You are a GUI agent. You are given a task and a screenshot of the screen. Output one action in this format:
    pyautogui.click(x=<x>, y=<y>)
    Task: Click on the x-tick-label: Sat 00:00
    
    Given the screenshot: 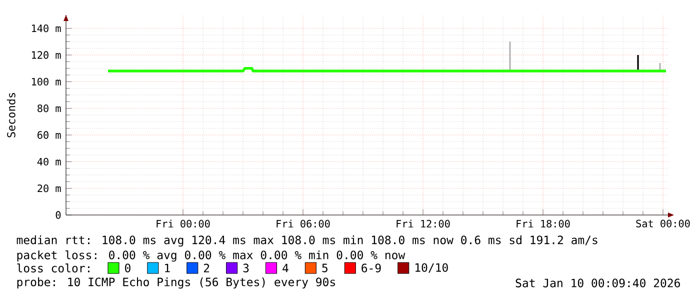 What is the action you would take?
    pyautogui.click(x=663, y=224)
    